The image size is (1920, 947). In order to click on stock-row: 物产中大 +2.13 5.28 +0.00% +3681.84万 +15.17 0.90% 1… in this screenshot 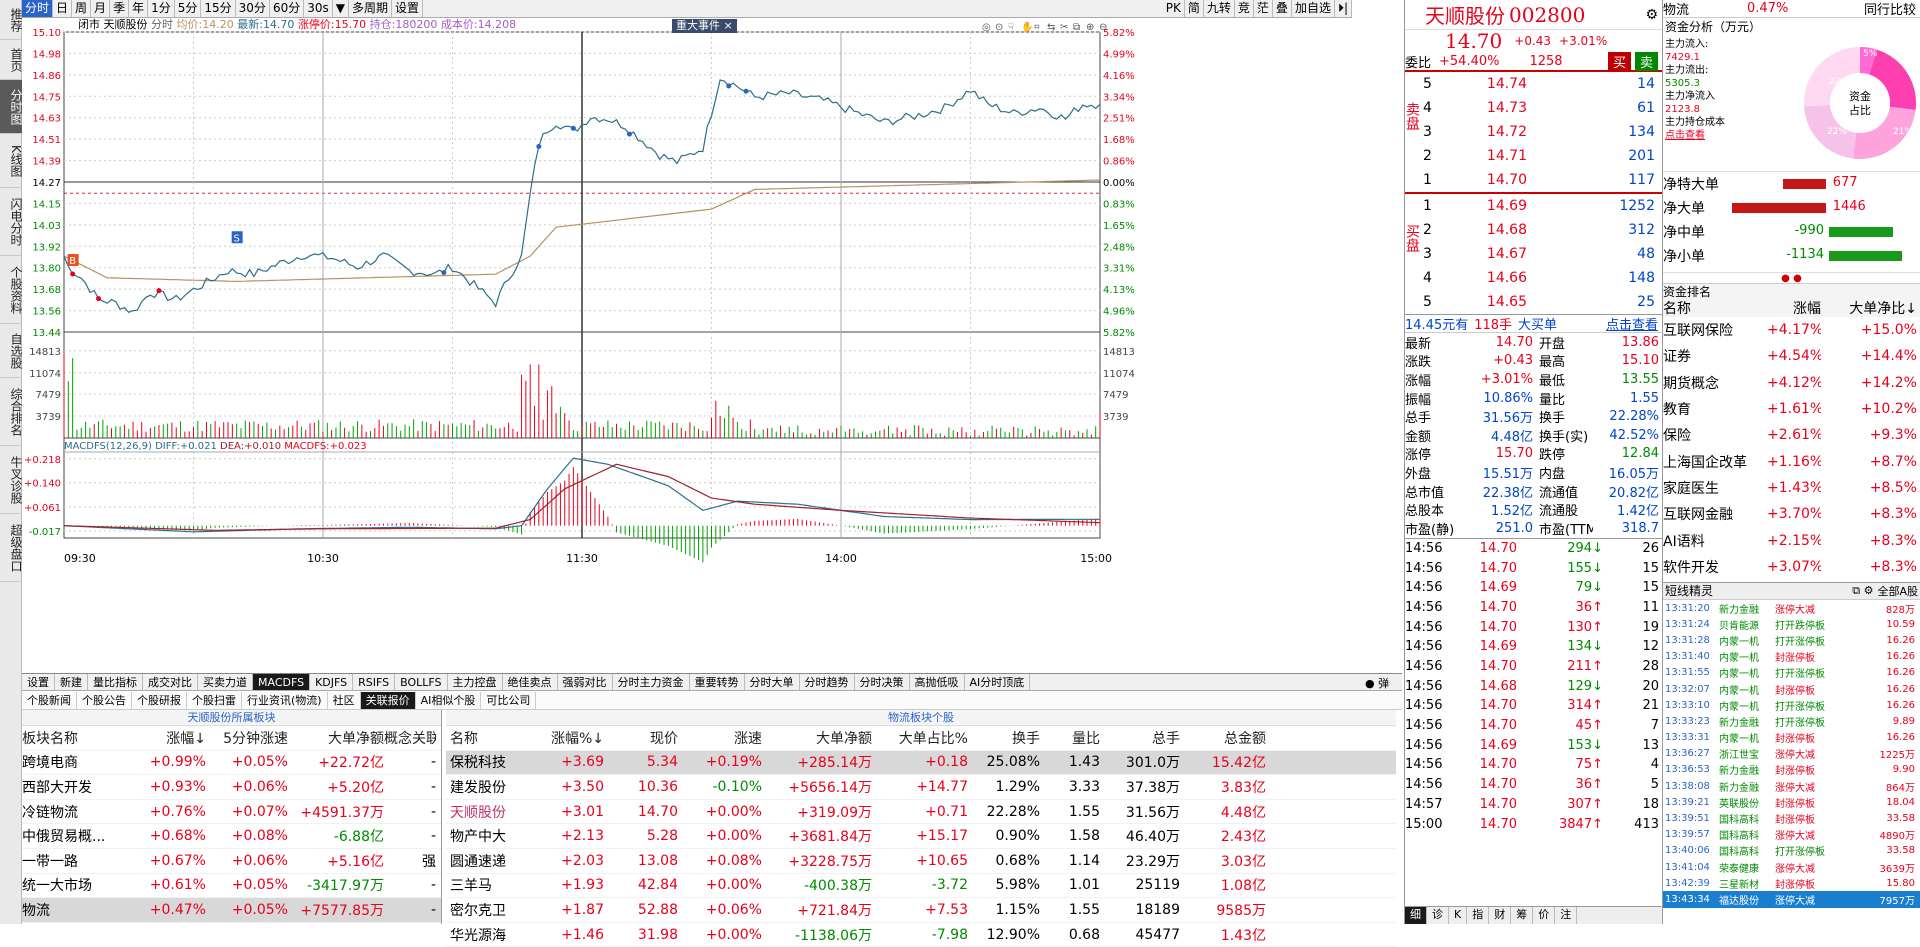, I will do `click(921, 836)`.